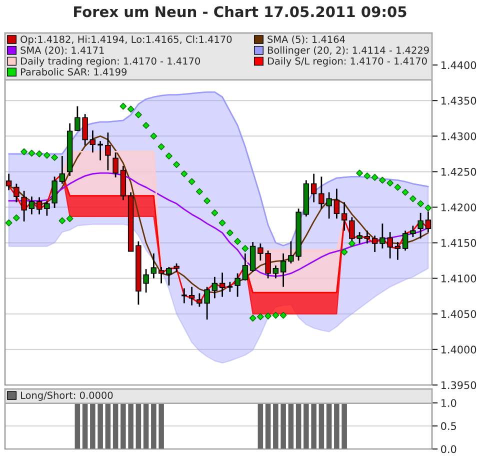 The height and width of the screenshot is (457, 480). Describe the element at coordinates (448, 426) in the screenshot. I see `y-tick-label: 0.5` at that location.